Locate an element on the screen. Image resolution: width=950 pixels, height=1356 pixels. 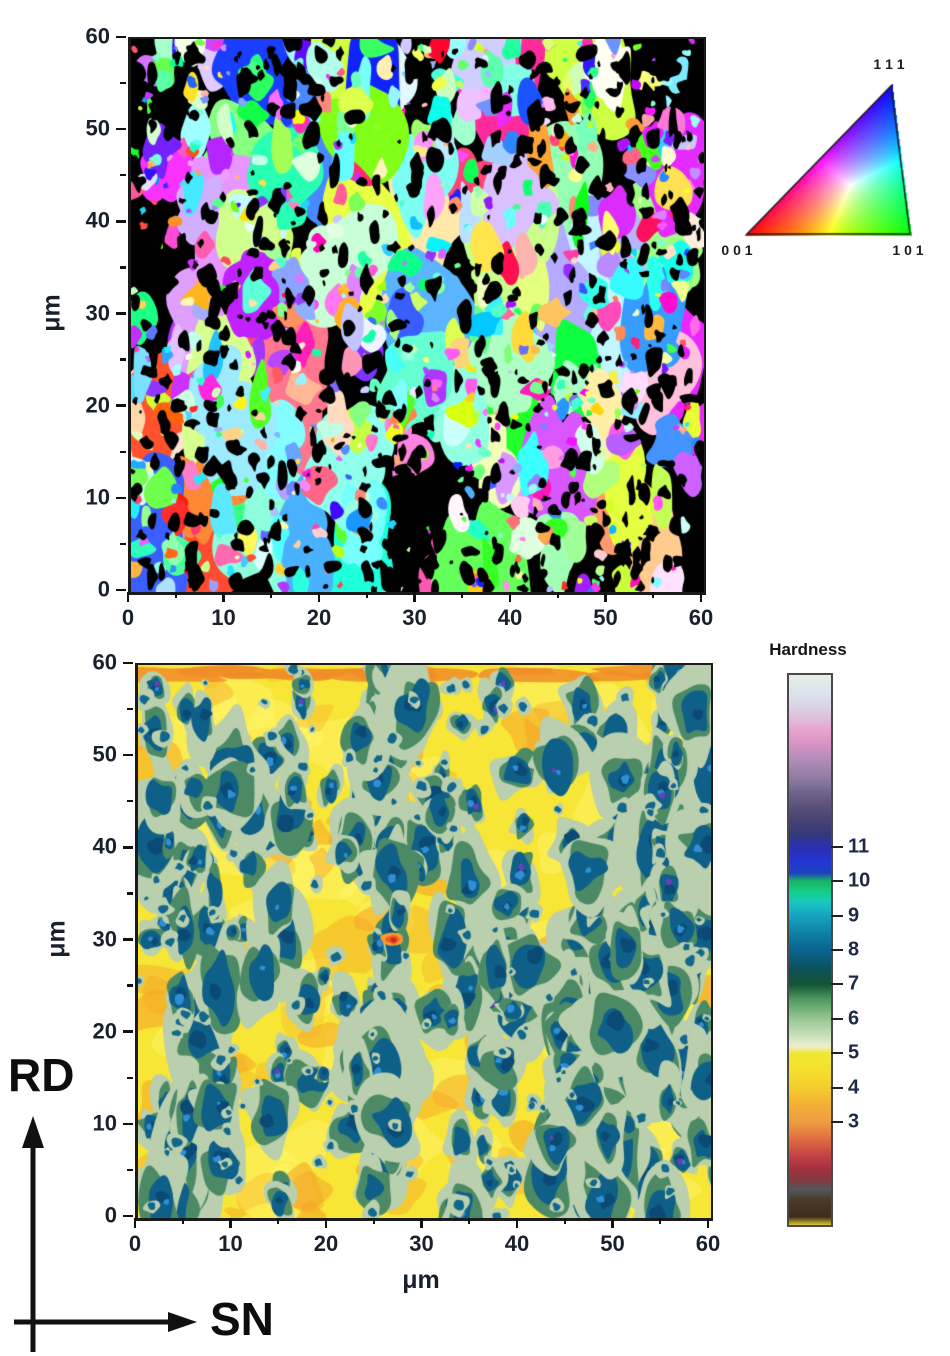
x-axis-tick-label: 0 is located at coordinates (128, 617).